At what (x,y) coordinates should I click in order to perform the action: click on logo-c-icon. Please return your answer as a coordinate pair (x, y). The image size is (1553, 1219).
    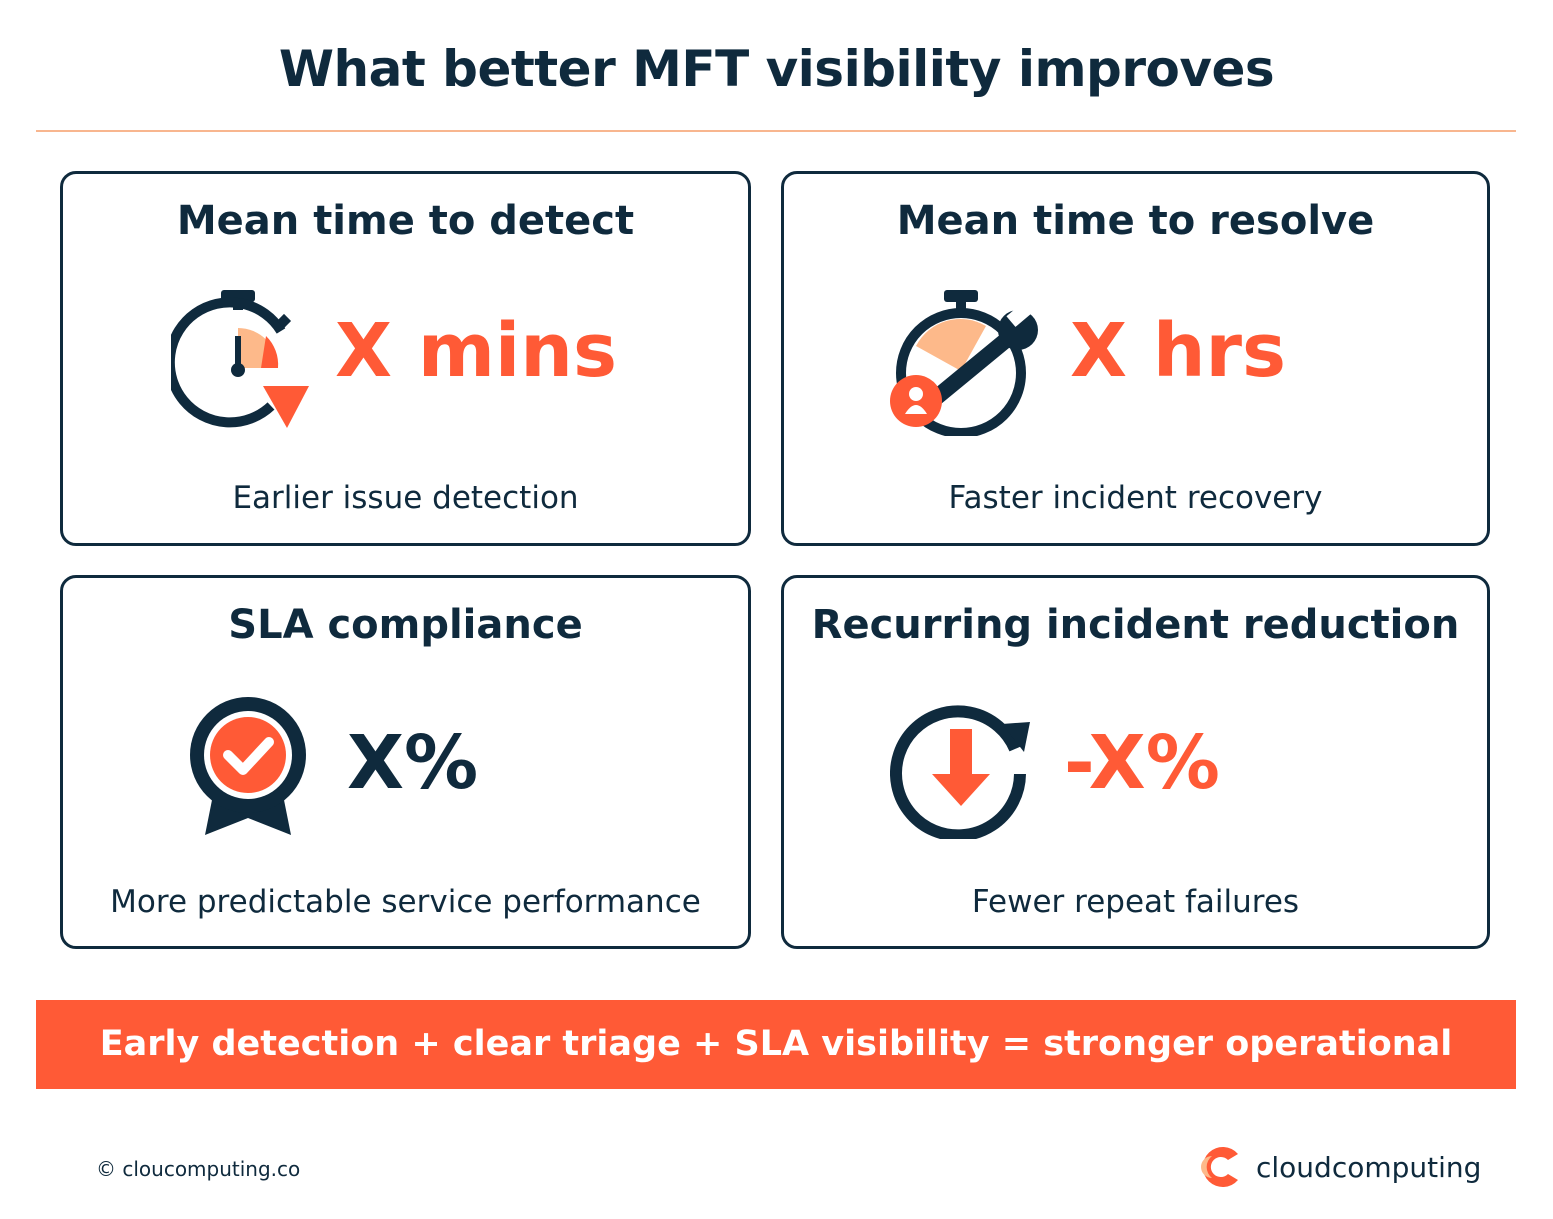
    Looking at the image, I should click on (1219, 1167).